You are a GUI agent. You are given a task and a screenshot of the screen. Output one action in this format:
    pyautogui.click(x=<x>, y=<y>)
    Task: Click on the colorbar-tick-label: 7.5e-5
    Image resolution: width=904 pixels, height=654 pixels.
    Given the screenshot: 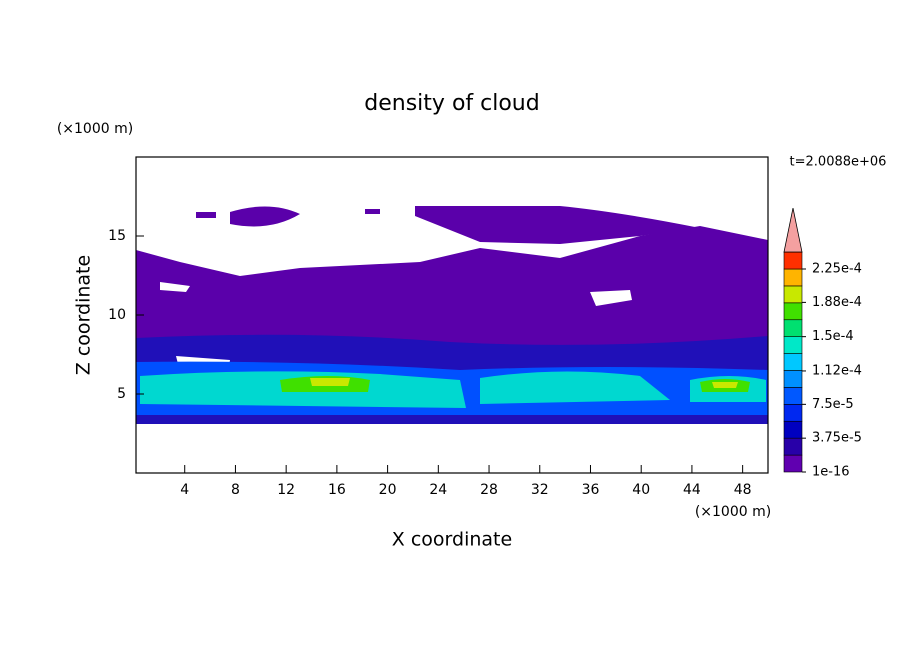 What is the action you would take?
    pyautogui.click(x=833, y=404)
    